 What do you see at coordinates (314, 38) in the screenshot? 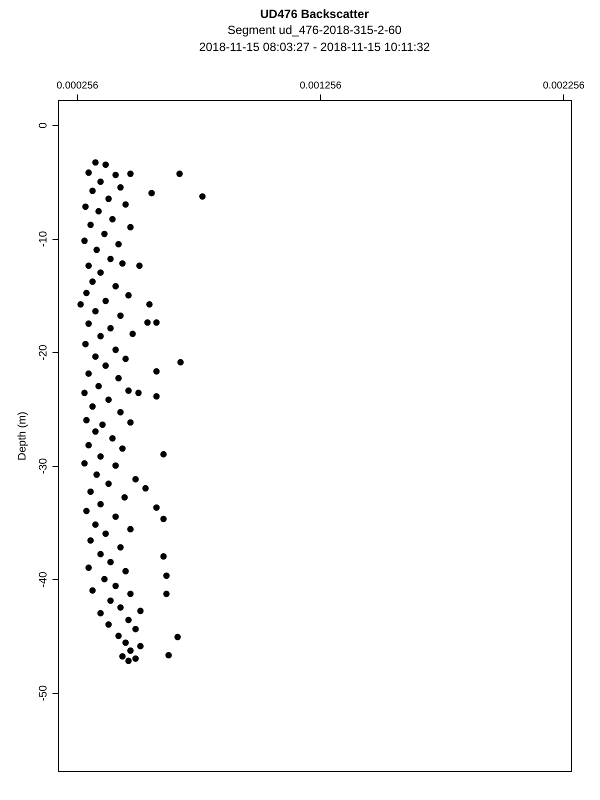
I see `chart-subtitle: Segment ud_476-2018-315-2-60 2018-11-15 08:03:27 - 2018-11-15 10:11:32` at bounding box center [314, 38].